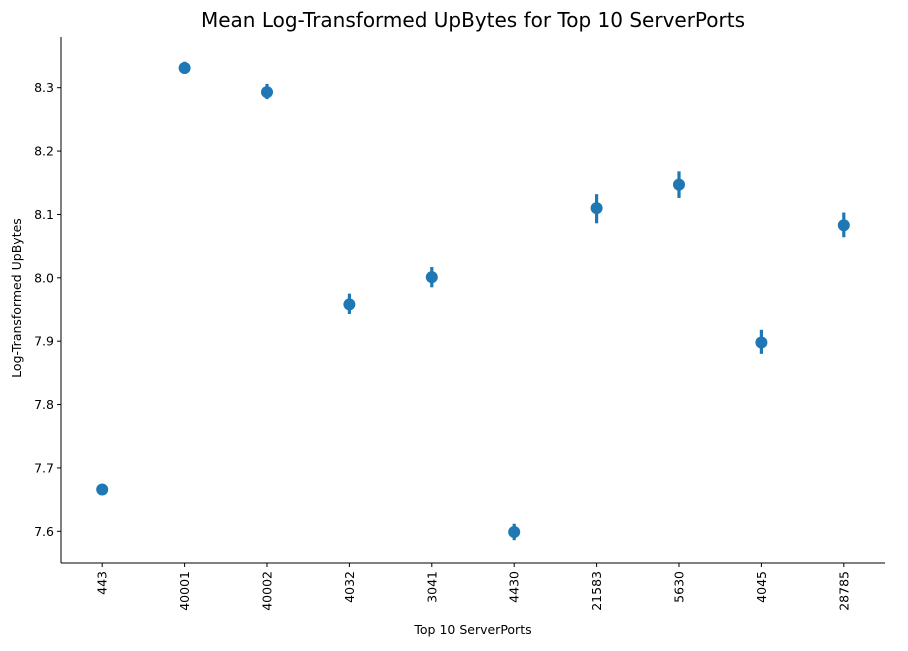 This screenshot has width=908, height=651. I want to click on y-tick-label: 7.6, so click(44, 531).